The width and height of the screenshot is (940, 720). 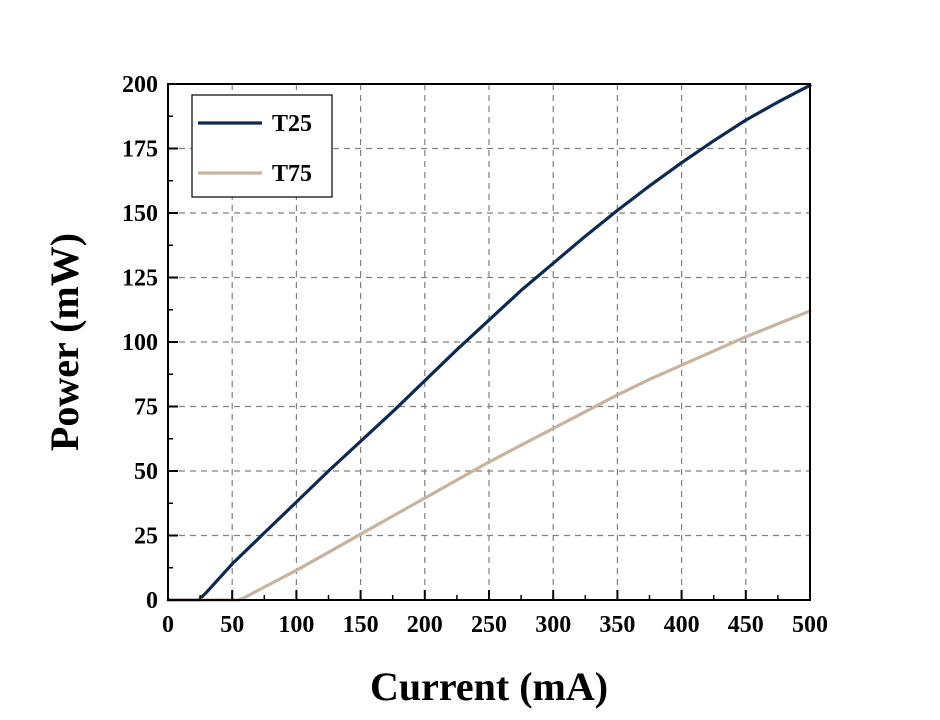 I want to click on legend: T25 T75, so click(x=262, y=146).